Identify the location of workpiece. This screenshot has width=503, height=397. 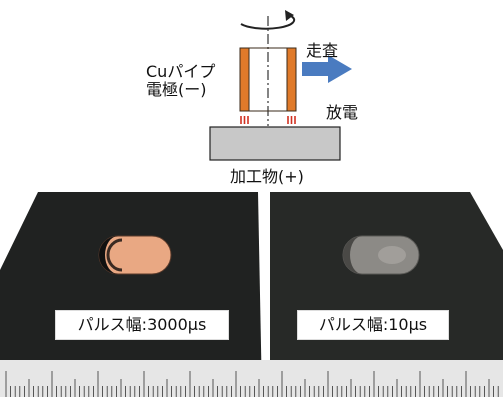
(275, 143).